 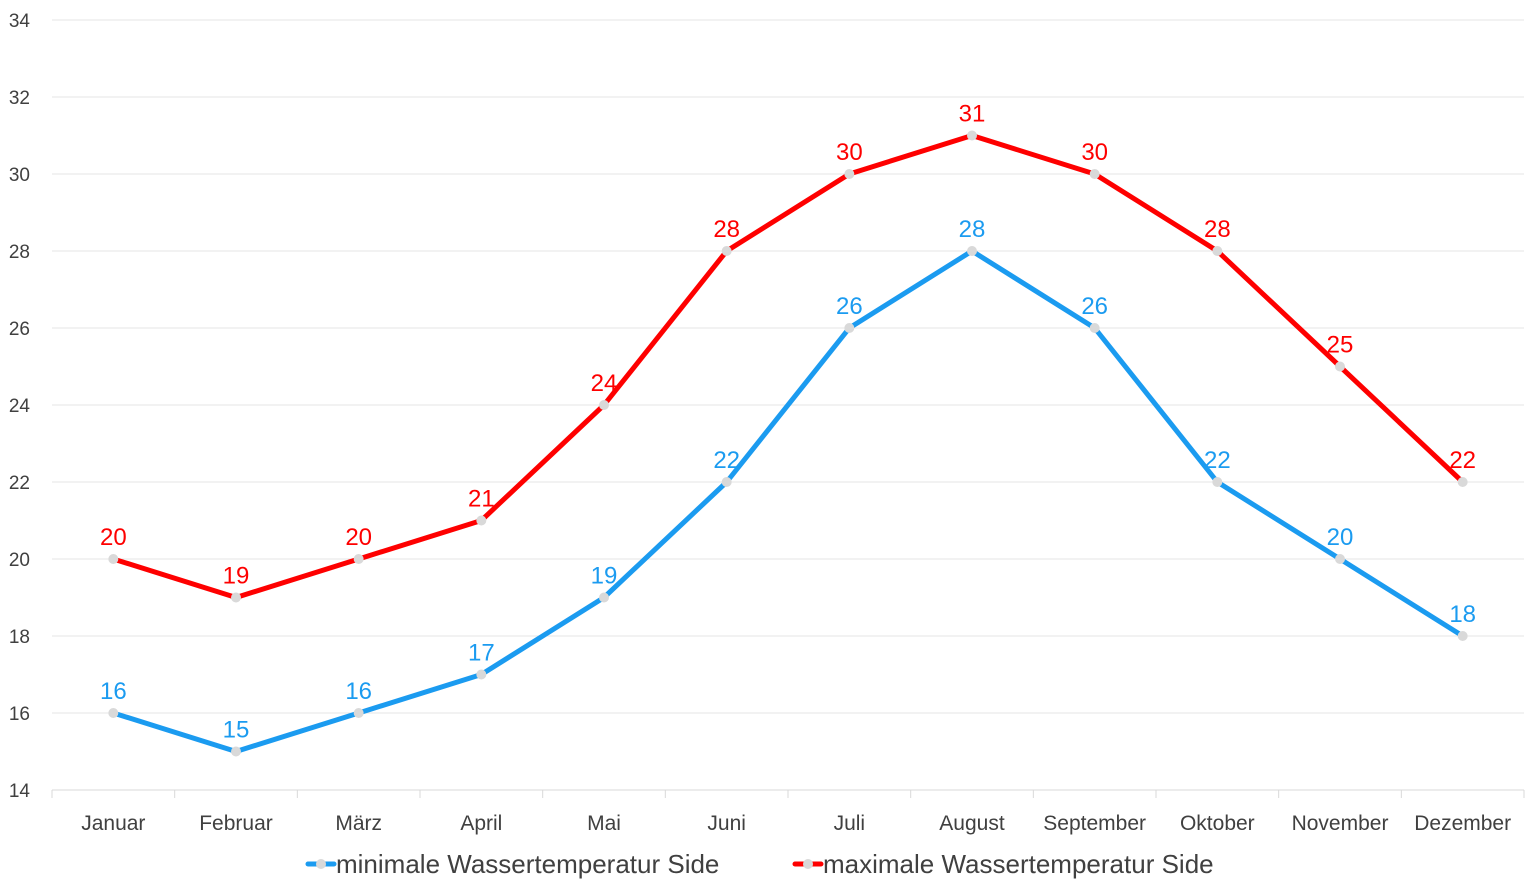 I want to click on y-tick-label: 20, so click(x=19, y=560).